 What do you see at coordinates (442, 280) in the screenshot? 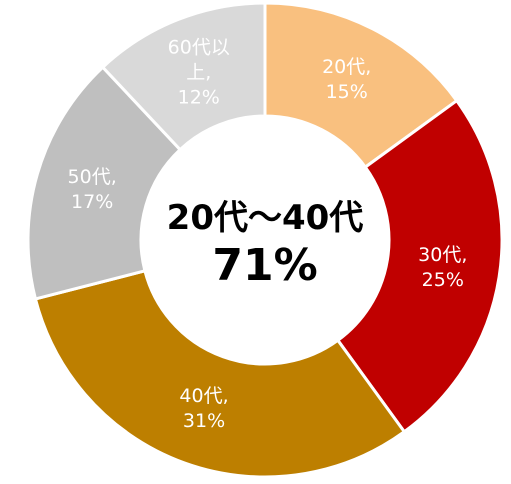
I see `value-label: 25%` at bounding box center [442, 280].